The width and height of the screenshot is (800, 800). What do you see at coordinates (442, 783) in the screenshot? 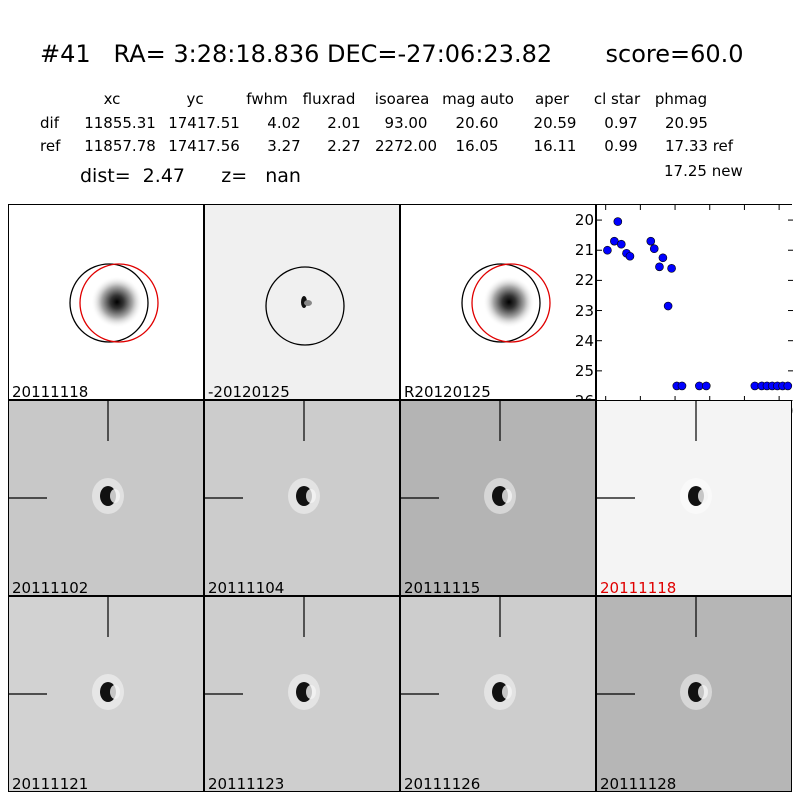
I see `panel-label: 20111126` at bounding box center [442, 783].